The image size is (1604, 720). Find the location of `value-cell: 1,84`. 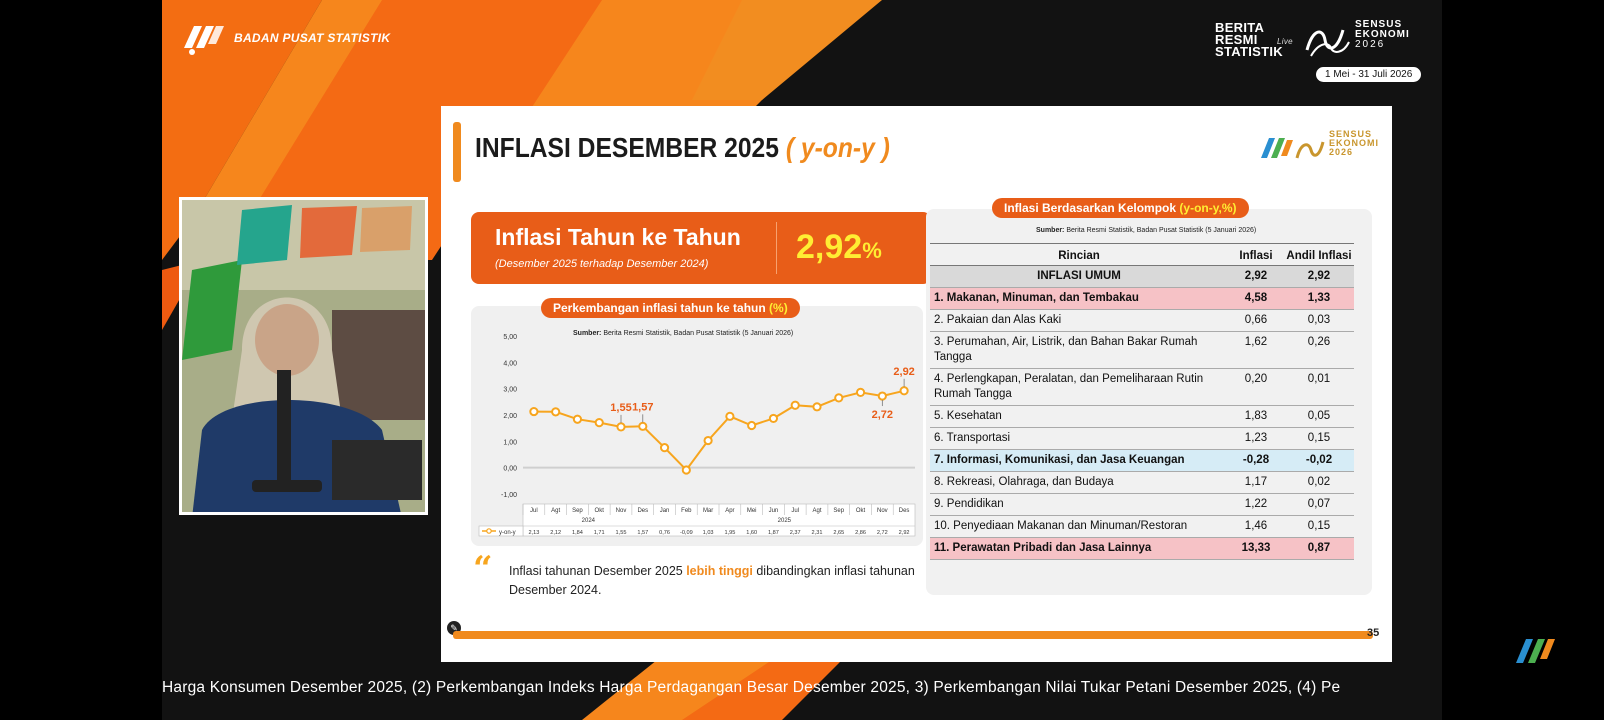

value-cell: 1,84 is located at coordinates (577, 533).